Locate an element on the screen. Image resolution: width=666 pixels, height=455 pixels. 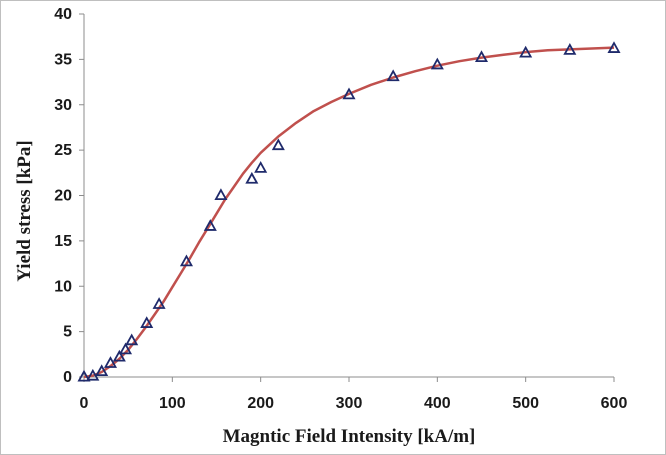
y-tick-label: 35 is located at coordinates (63, 59).